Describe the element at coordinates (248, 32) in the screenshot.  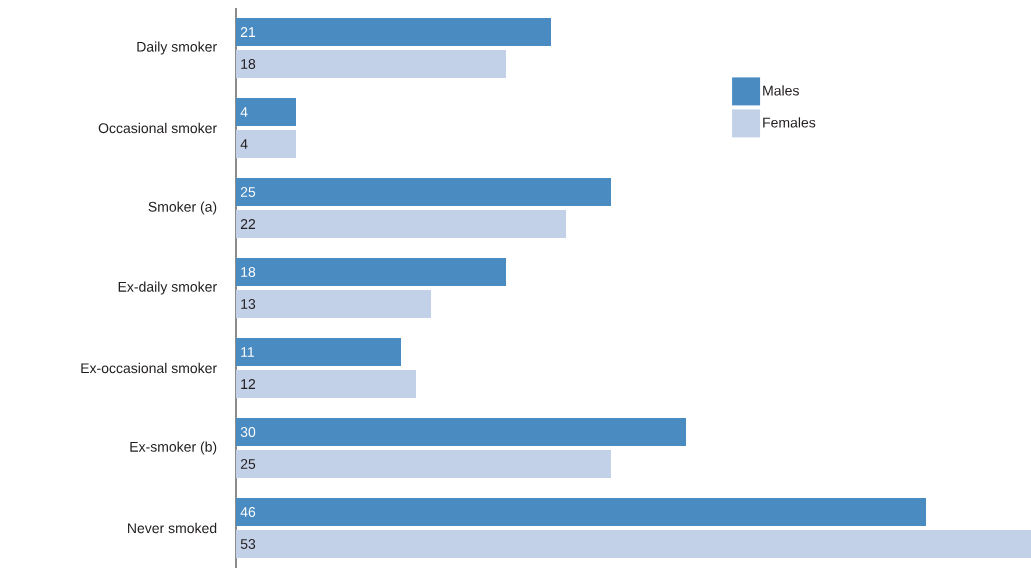
I see `data-label: 21` at that location.